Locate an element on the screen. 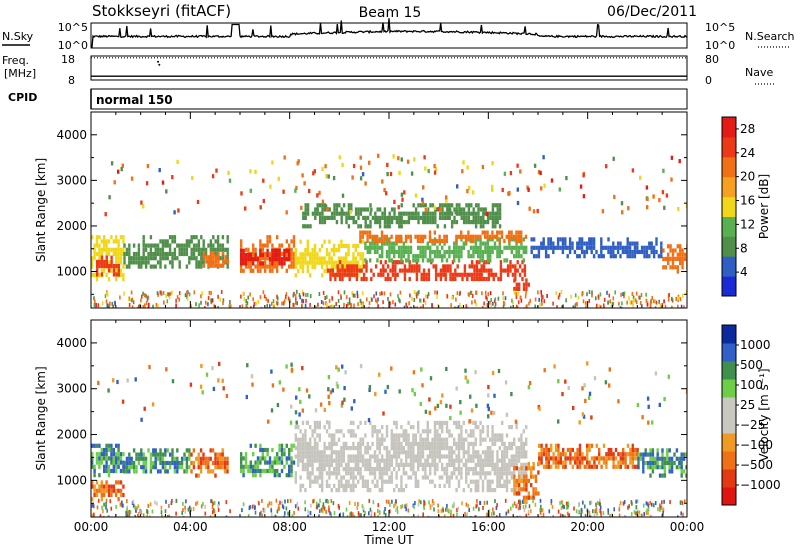  y-tick-label: 1000 is located at coordinates (71, 480).